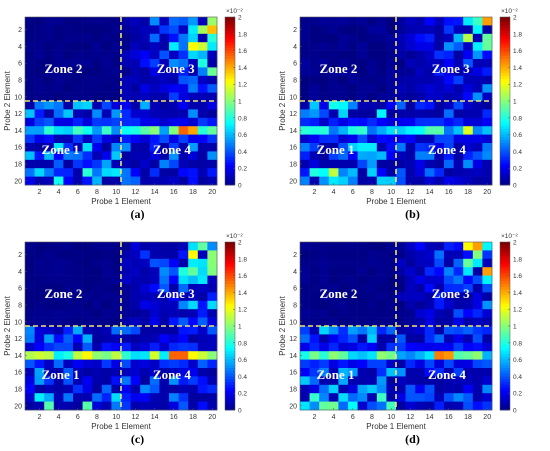 The height and width of the screenshot is (451, 550). What do you see at coordinates (451, 68) in the screenshot?
I see `zone-label: Zone 3` at bounding box center [451, 68].